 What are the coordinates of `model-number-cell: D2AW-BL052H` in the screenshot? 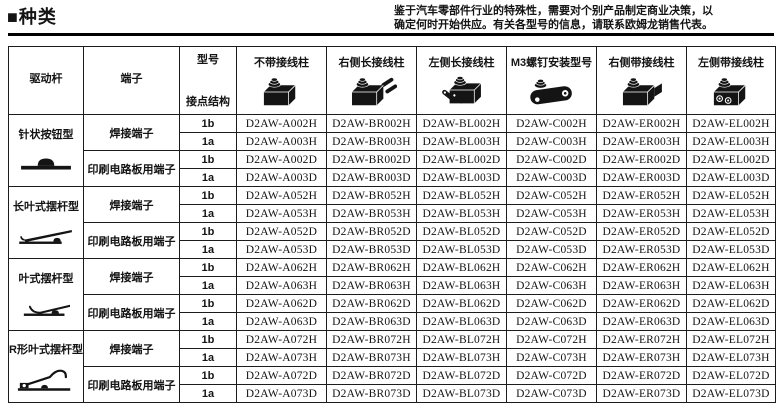 It's located at (461, 195).